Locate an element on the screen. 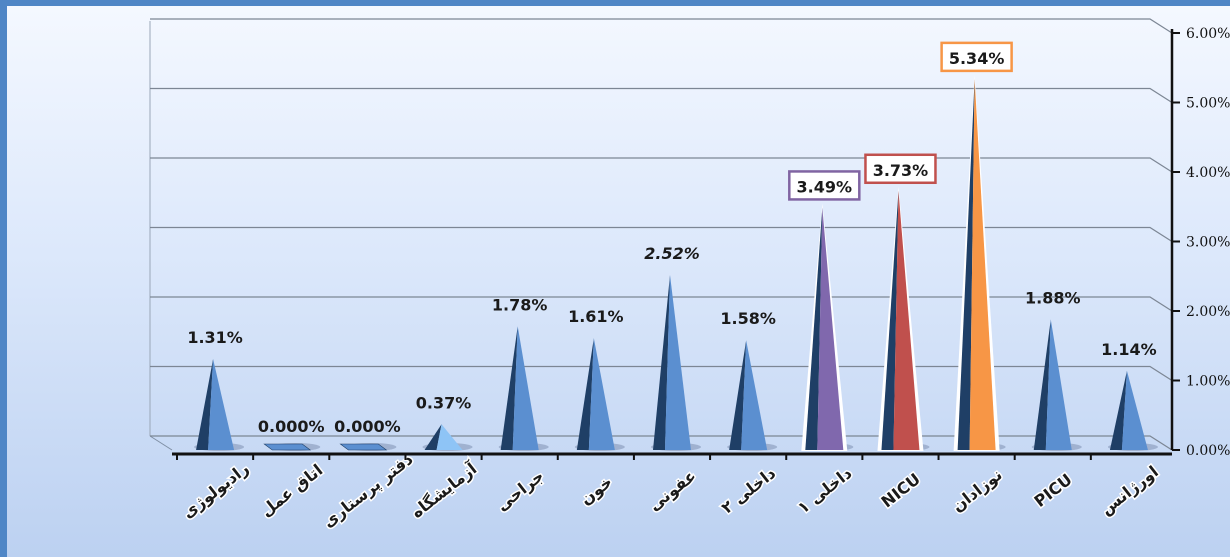 Image resolution: width=1230 pixels, height=557 pixels. category-label: داخلی ۲ is located at coordinates (749, 490).